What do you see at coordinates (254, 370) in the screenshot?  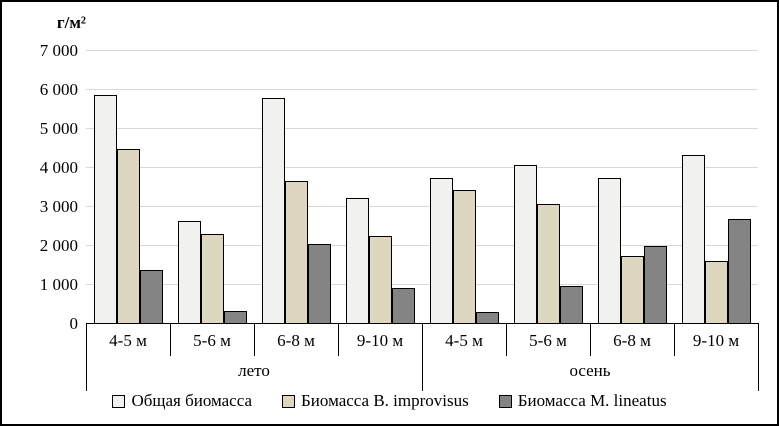 I see `group-label: лето` at bounding box center [254, 370].